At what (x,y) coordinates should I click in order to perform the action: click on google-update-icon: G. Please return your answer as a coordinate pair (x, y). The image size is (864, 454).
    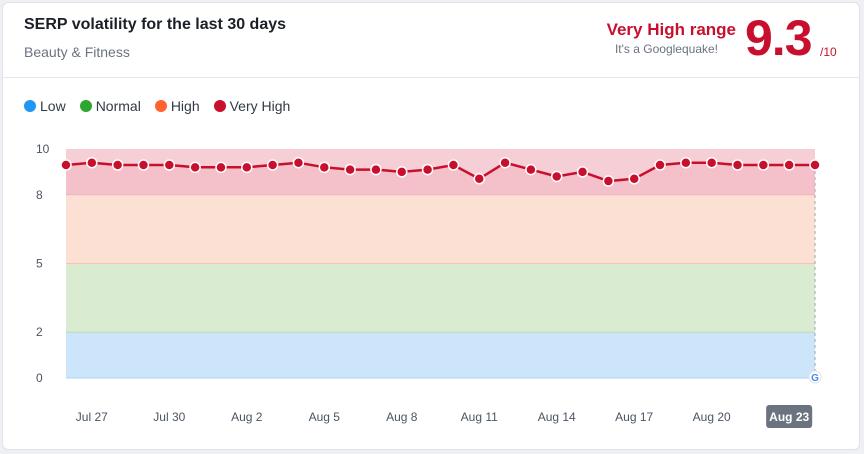
    Looking at the image, I should click on (815, 377).